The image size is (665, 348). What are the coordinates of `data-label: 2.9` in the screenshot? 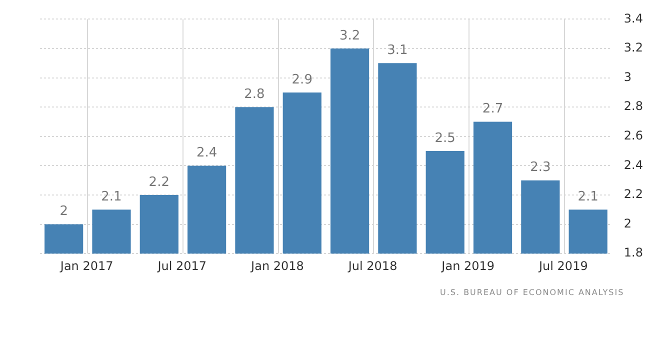 It's located at (302, 80).